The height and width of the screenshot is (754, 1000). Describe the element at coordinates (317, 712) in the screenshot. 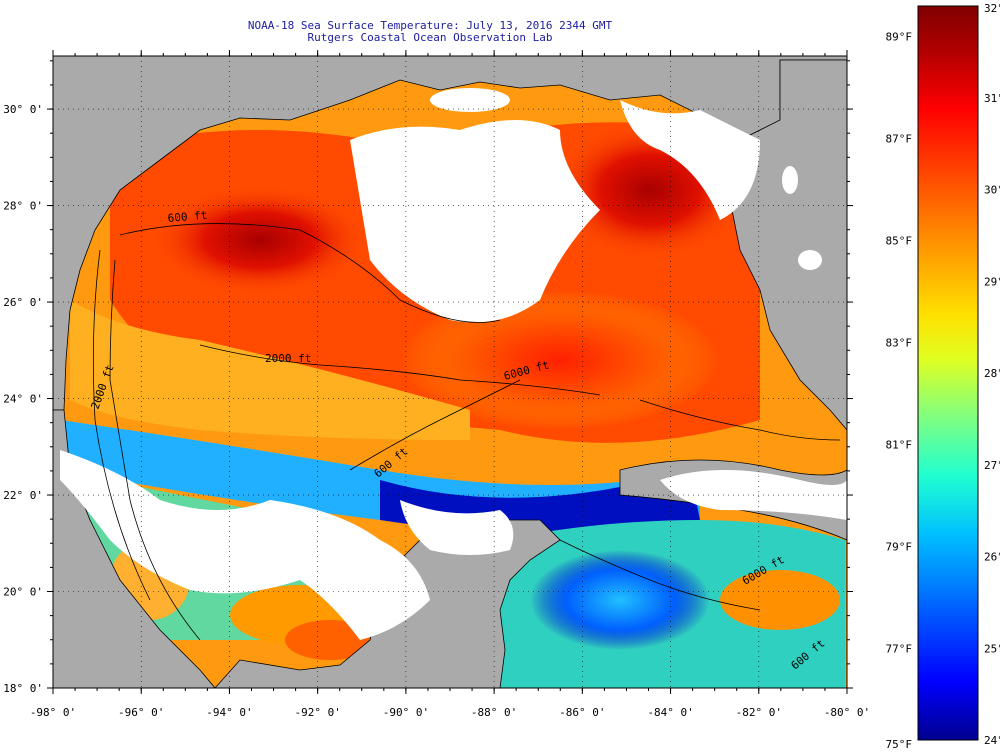

I see `lon-label: -92° 0'` at that location.